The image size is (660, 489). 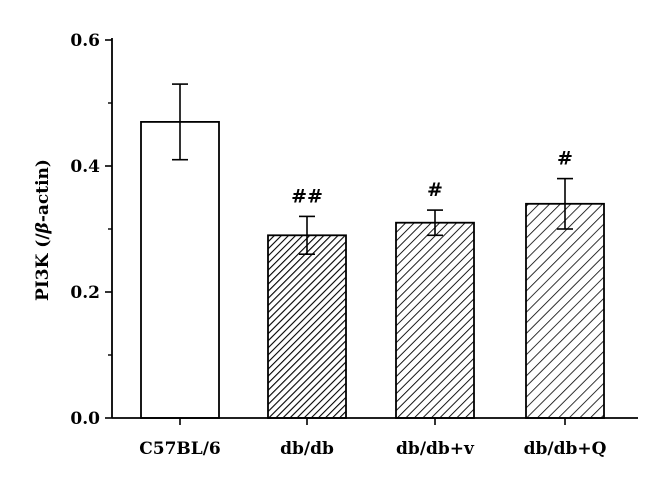 I want to click on x-label-group: C57BL/6 db/db db/db+v db/db+Q, so click(x=372, y=449).